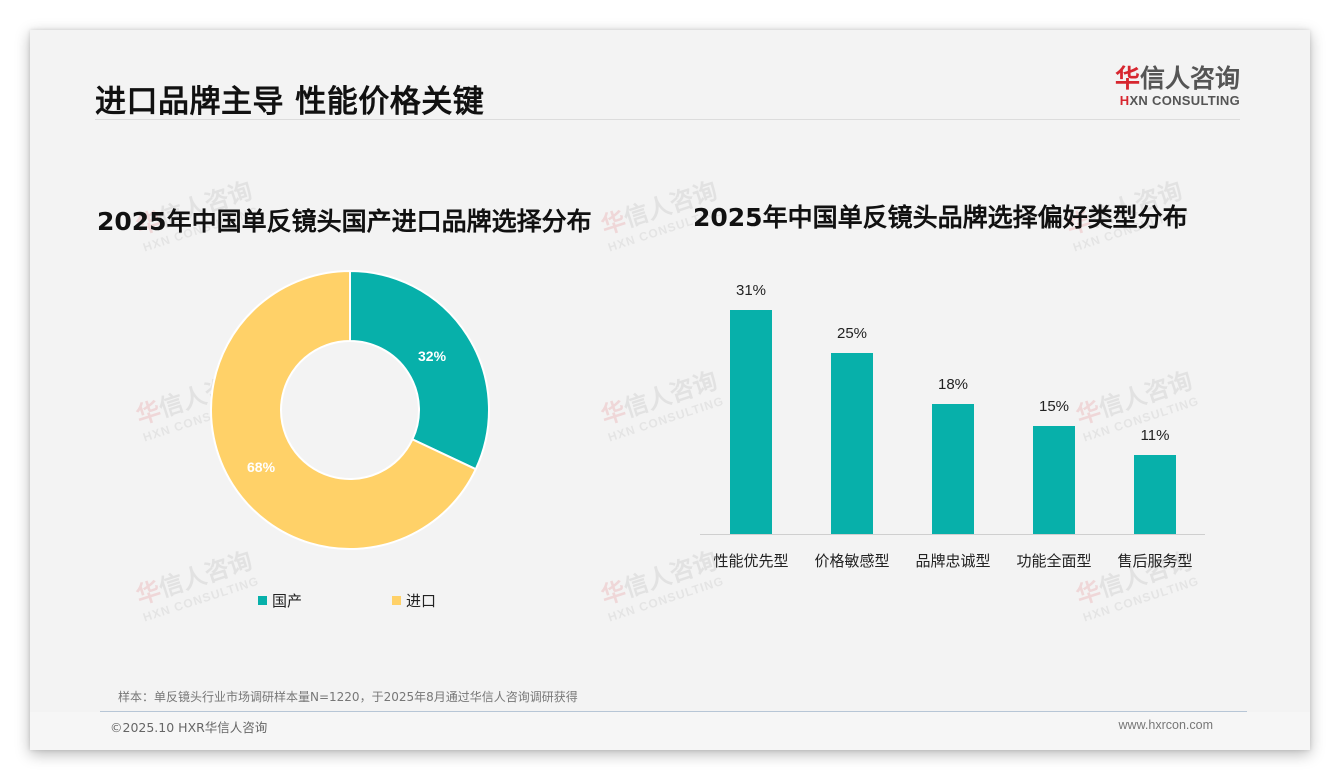 This screenshot has width=1340, height=780. I want to click on bar-value-label: 11%, so click(1155, 435).